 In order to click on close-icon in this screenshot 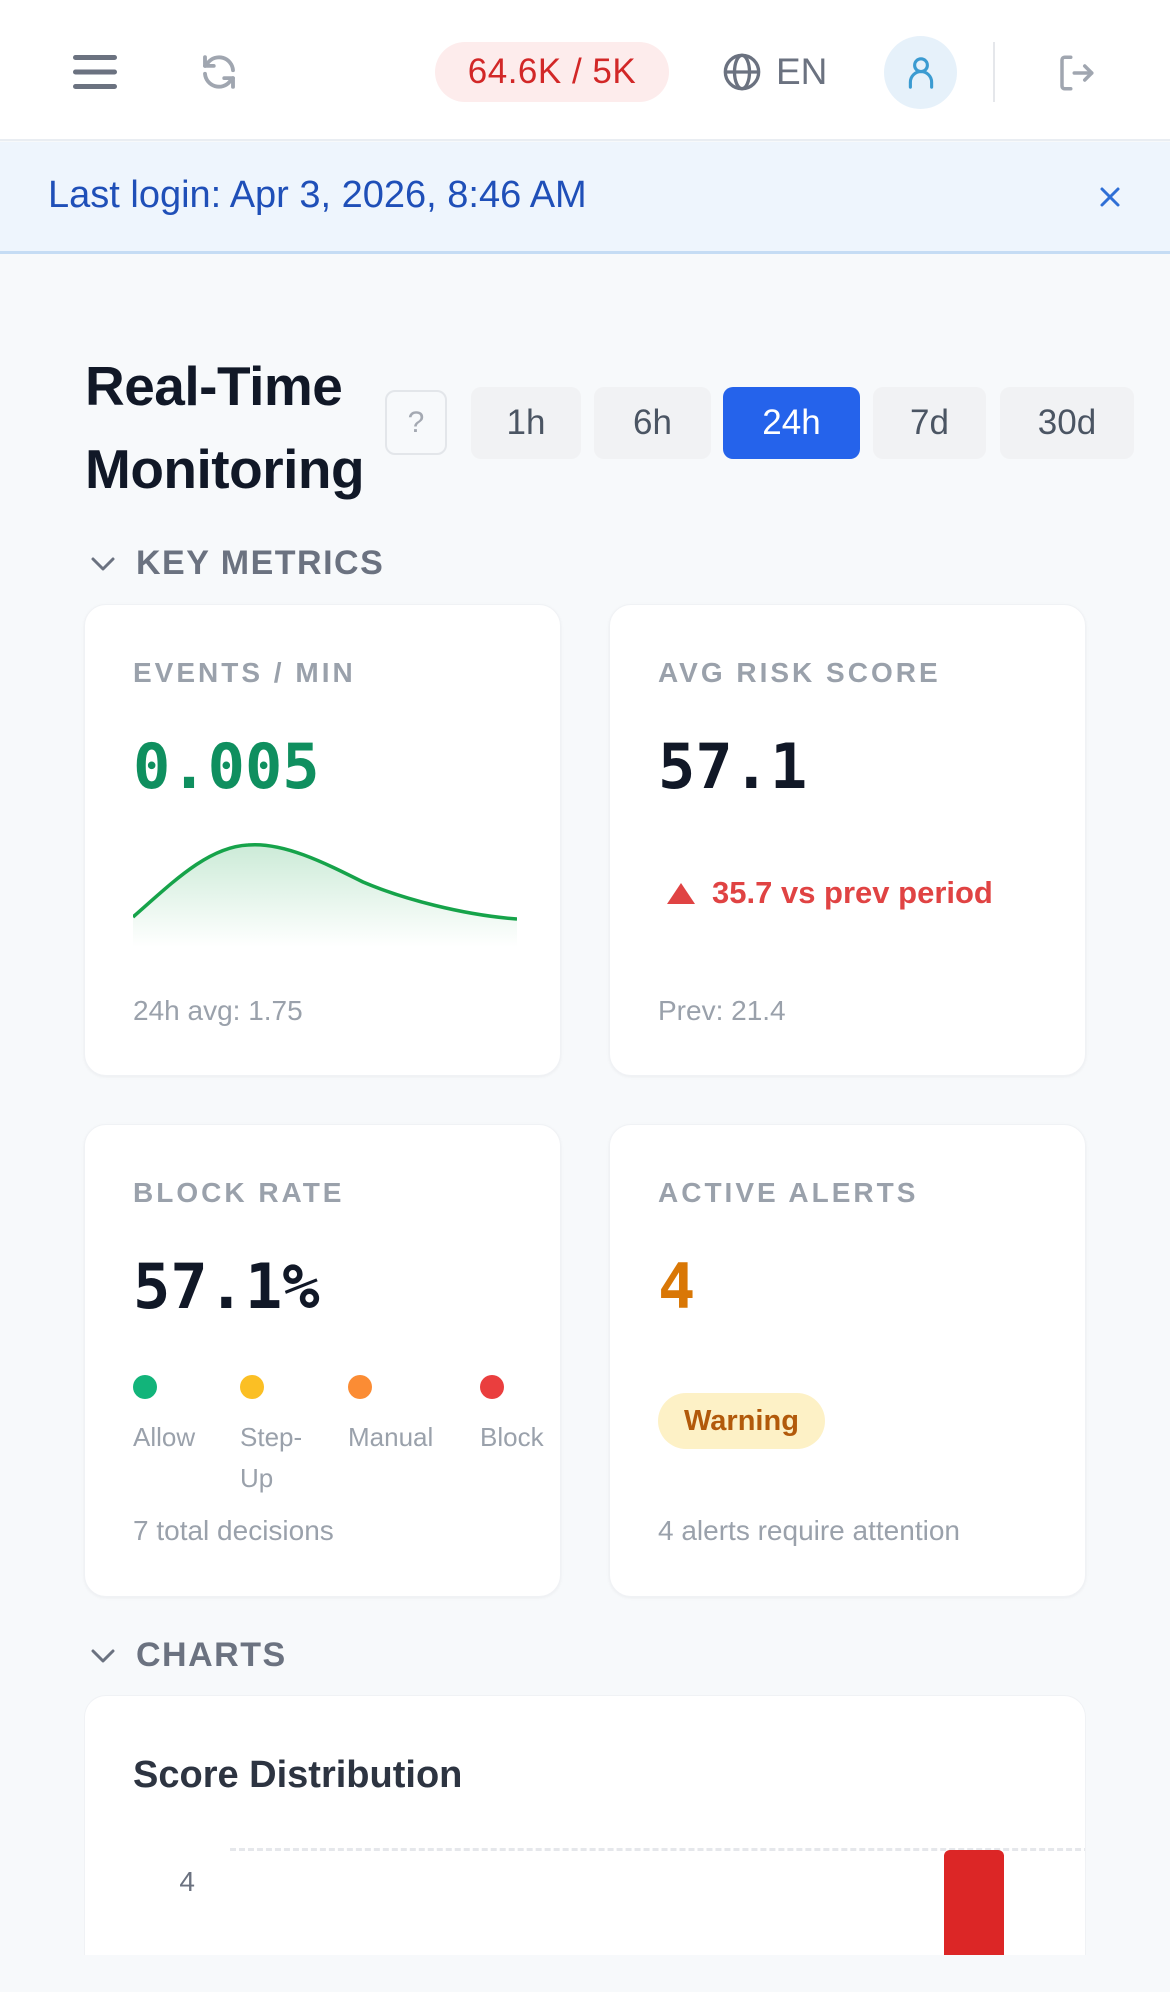, I will do `click(1110, 197)`.